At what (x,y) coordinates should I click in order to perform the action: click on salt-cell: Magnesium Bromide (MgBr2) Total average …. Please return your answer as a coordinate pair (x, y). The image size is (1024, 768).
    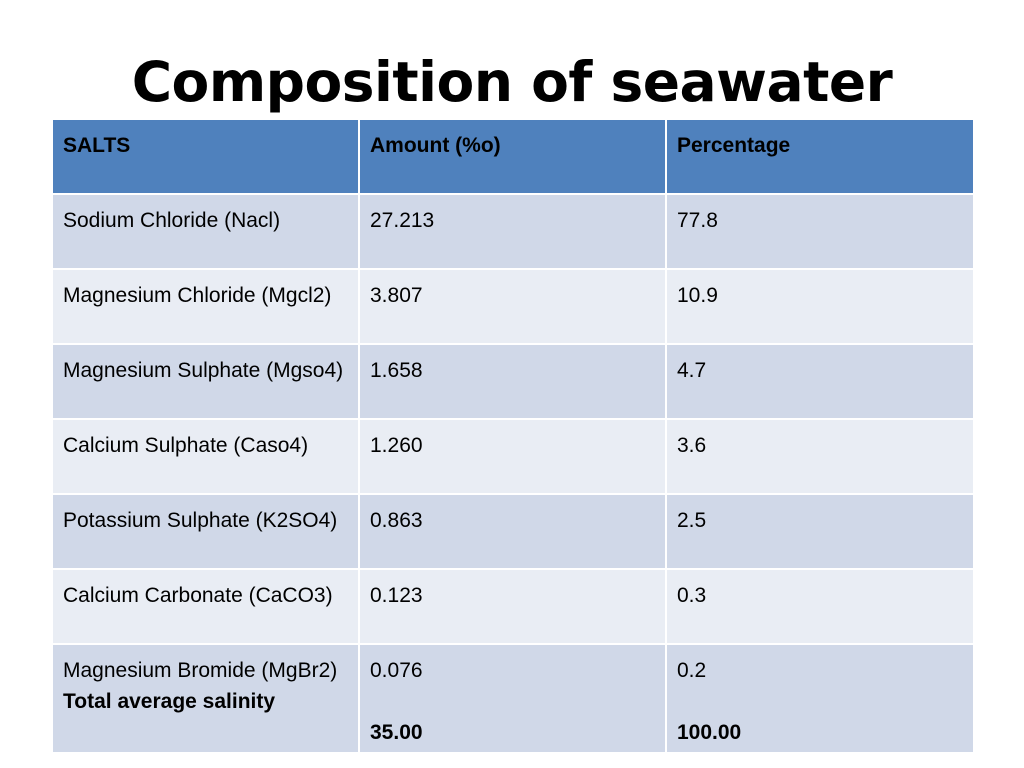
    Looking at the image, I should click on (205, 698).